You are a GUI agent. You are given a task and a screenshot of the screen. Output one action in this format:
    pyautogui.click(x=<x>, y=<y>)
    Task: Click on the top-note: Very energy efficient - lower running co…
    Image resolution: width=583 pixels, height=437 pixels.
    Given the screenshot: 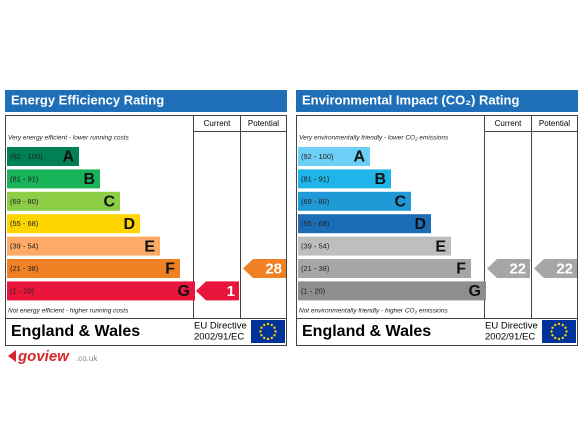 What is the action you would take?
    pyautogui.click(x=69, y=138)
    